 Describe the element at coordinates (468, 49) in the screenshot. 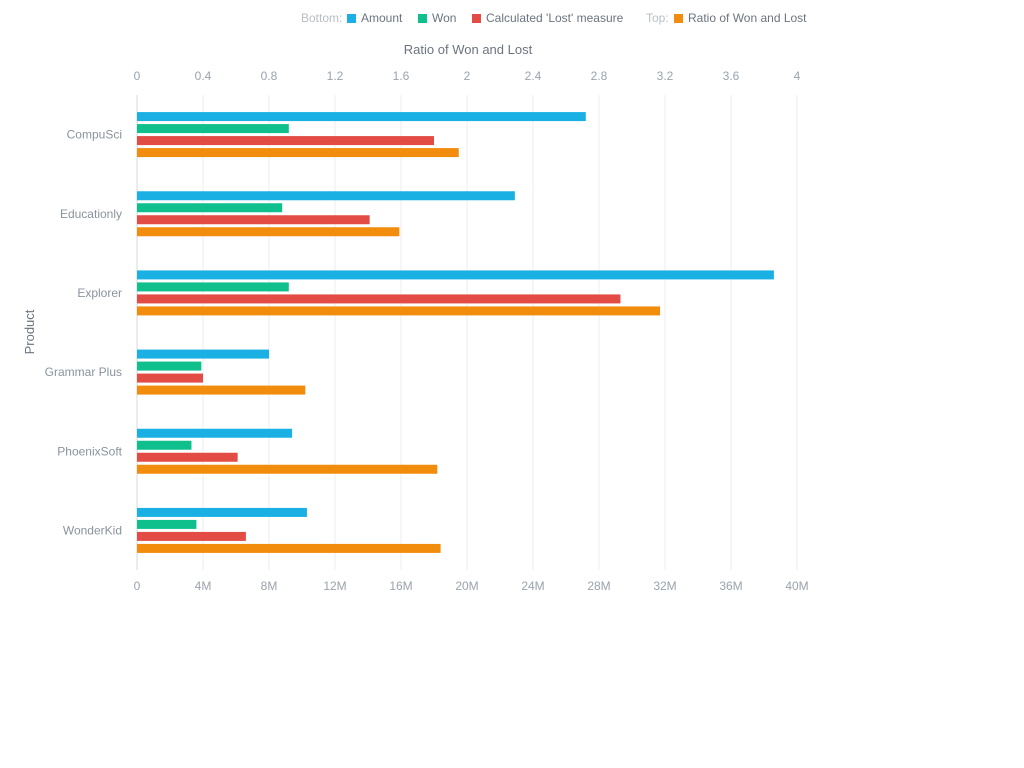

I see `top-axis-title: Ratio of Won and Lost` at that location.